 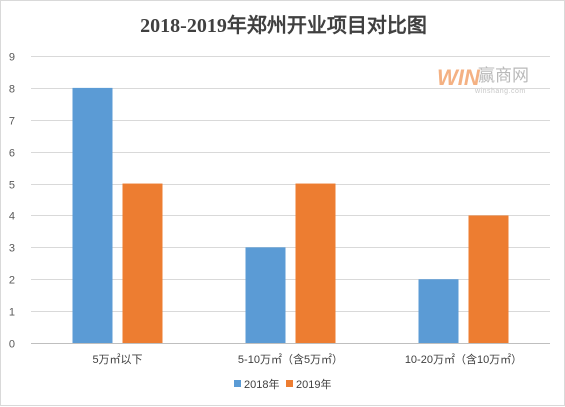 What do you see at coordinates (12, 217) in the screenshot?
I see `y-tick-label: 4` at bounding box center [12, 217].